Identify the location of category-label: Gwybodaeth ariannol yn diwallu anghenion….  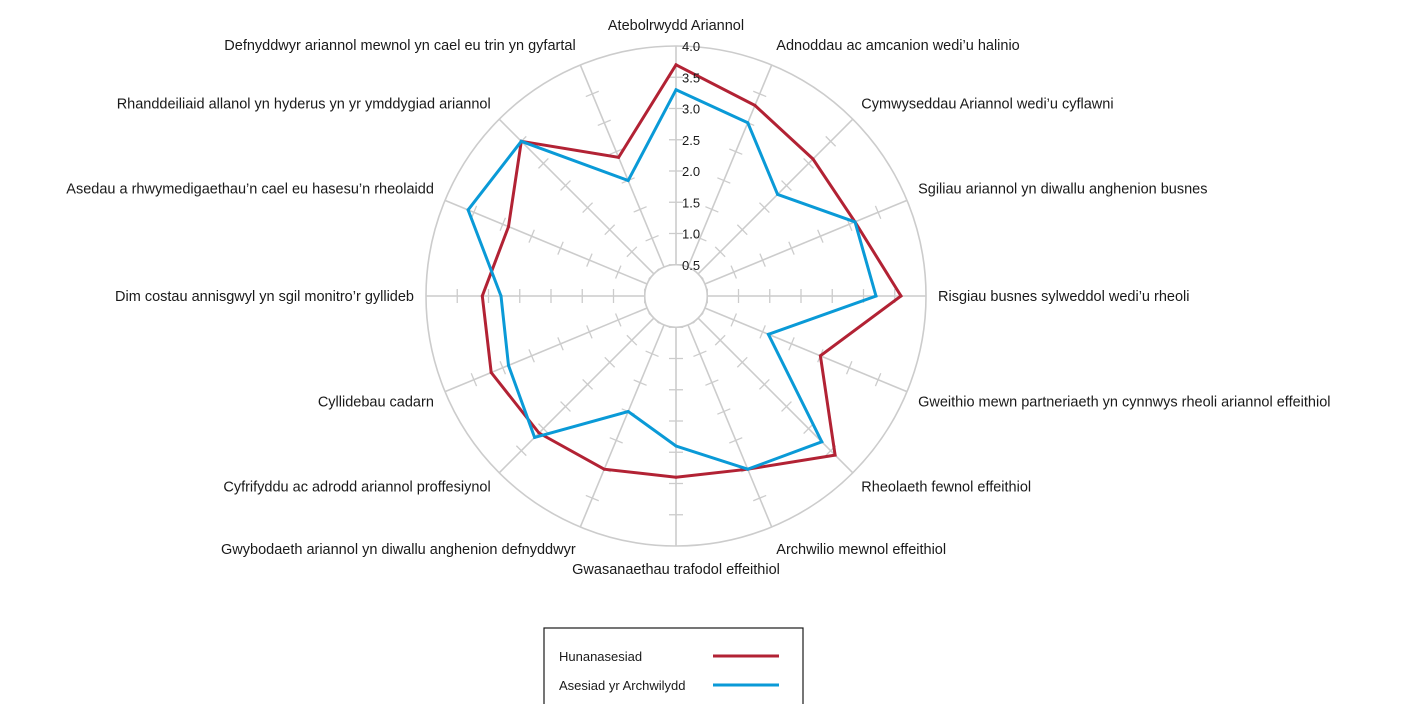
(398, 550).